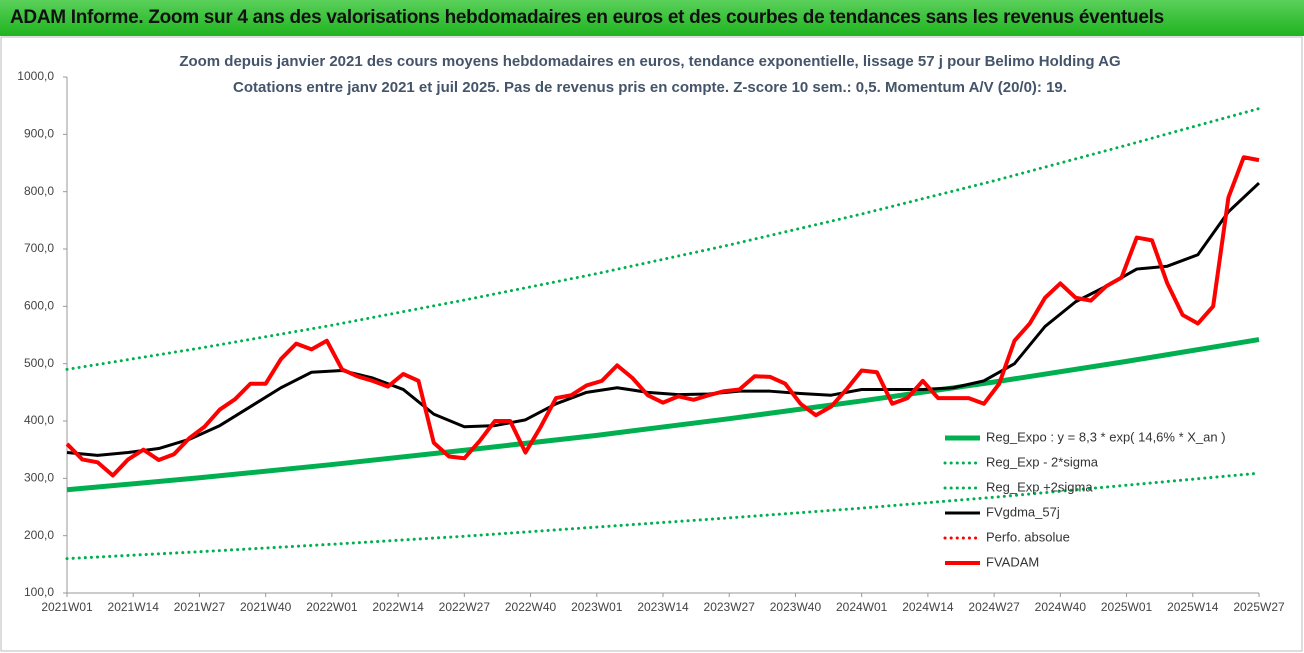 This screenshot has height=653, width=1304. I want to click on y-tick-label: 600,0, so click(39, 306).